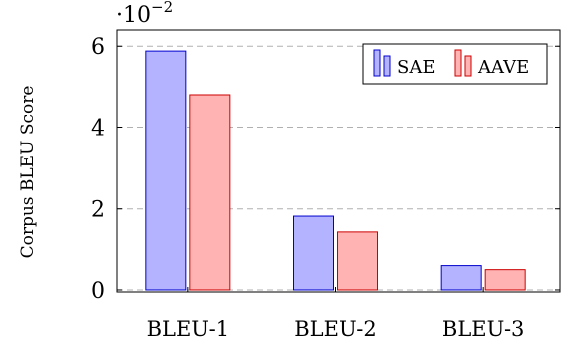 The height and width of the screenshot is (349, 568). I want to click on legend: SAE AAVE, so click(455, 64).